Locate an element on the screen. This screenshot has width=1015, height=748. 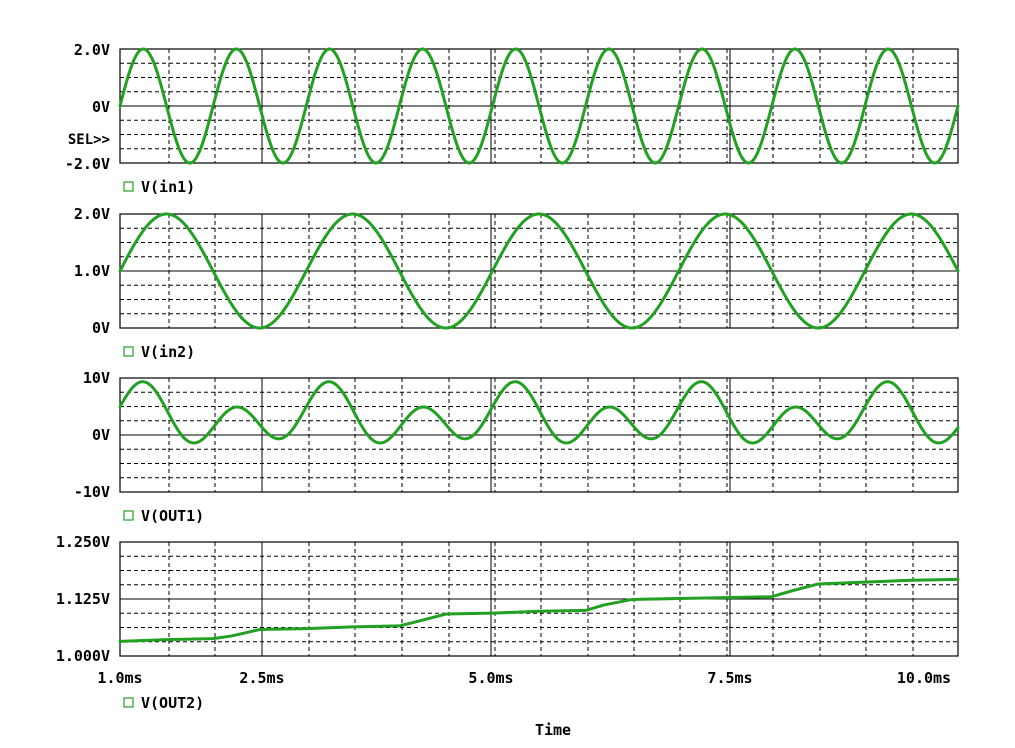
trace-v-in2 is located at coordinates (539, 271).